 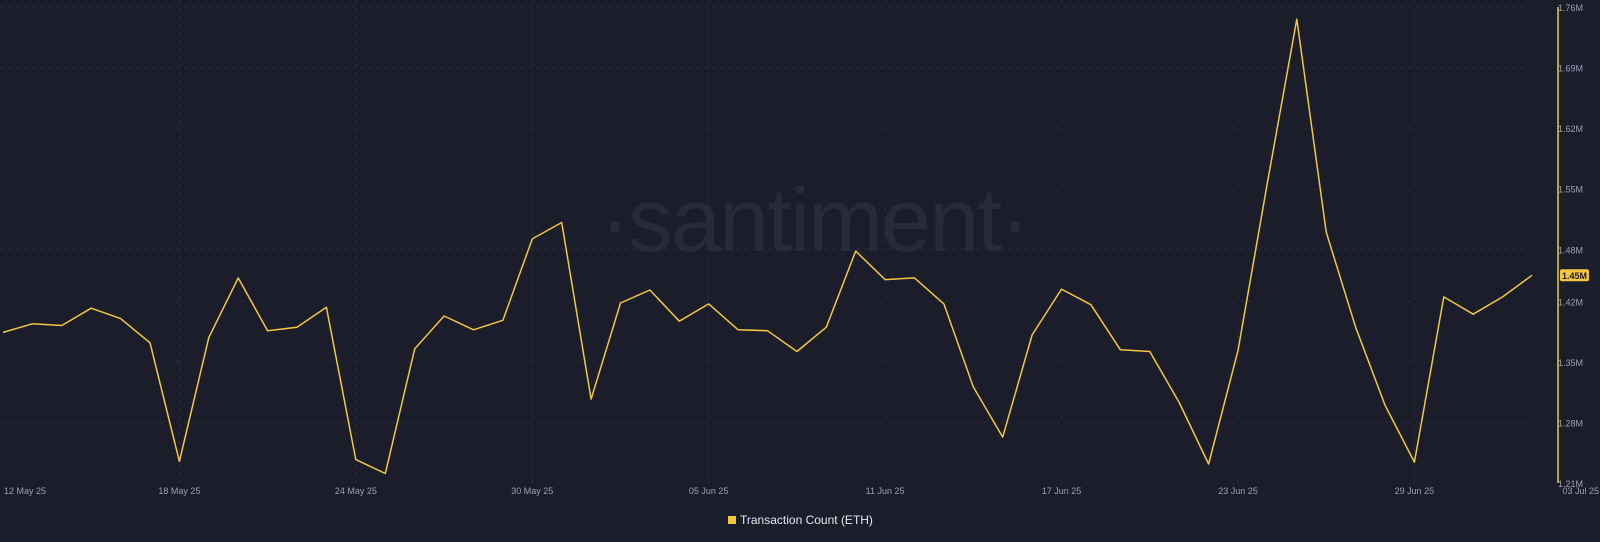 I want to click on y-tick-label: 1.28M, so click(x=1570, y=423).